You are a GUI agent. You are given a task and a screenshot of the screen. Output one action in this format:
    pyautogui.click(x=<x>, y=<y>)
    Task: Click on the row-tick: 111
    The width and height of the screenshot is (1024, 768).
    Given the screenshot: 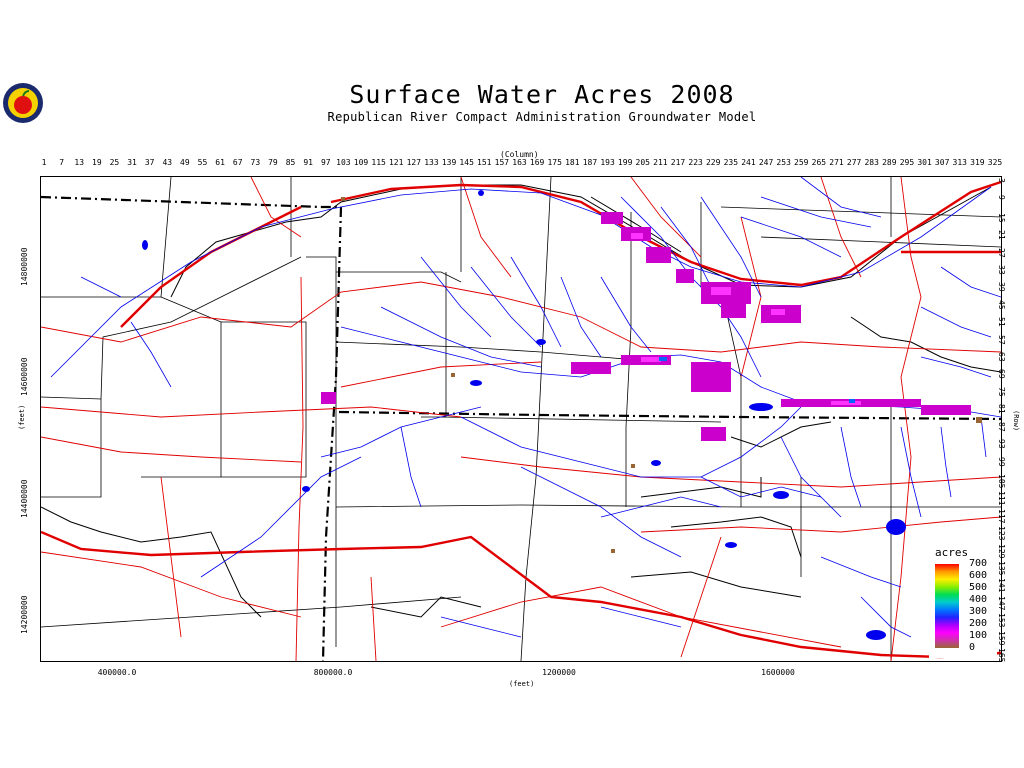 What is the action you would take?
    pyautogui.click(x=1001, y=498)
    